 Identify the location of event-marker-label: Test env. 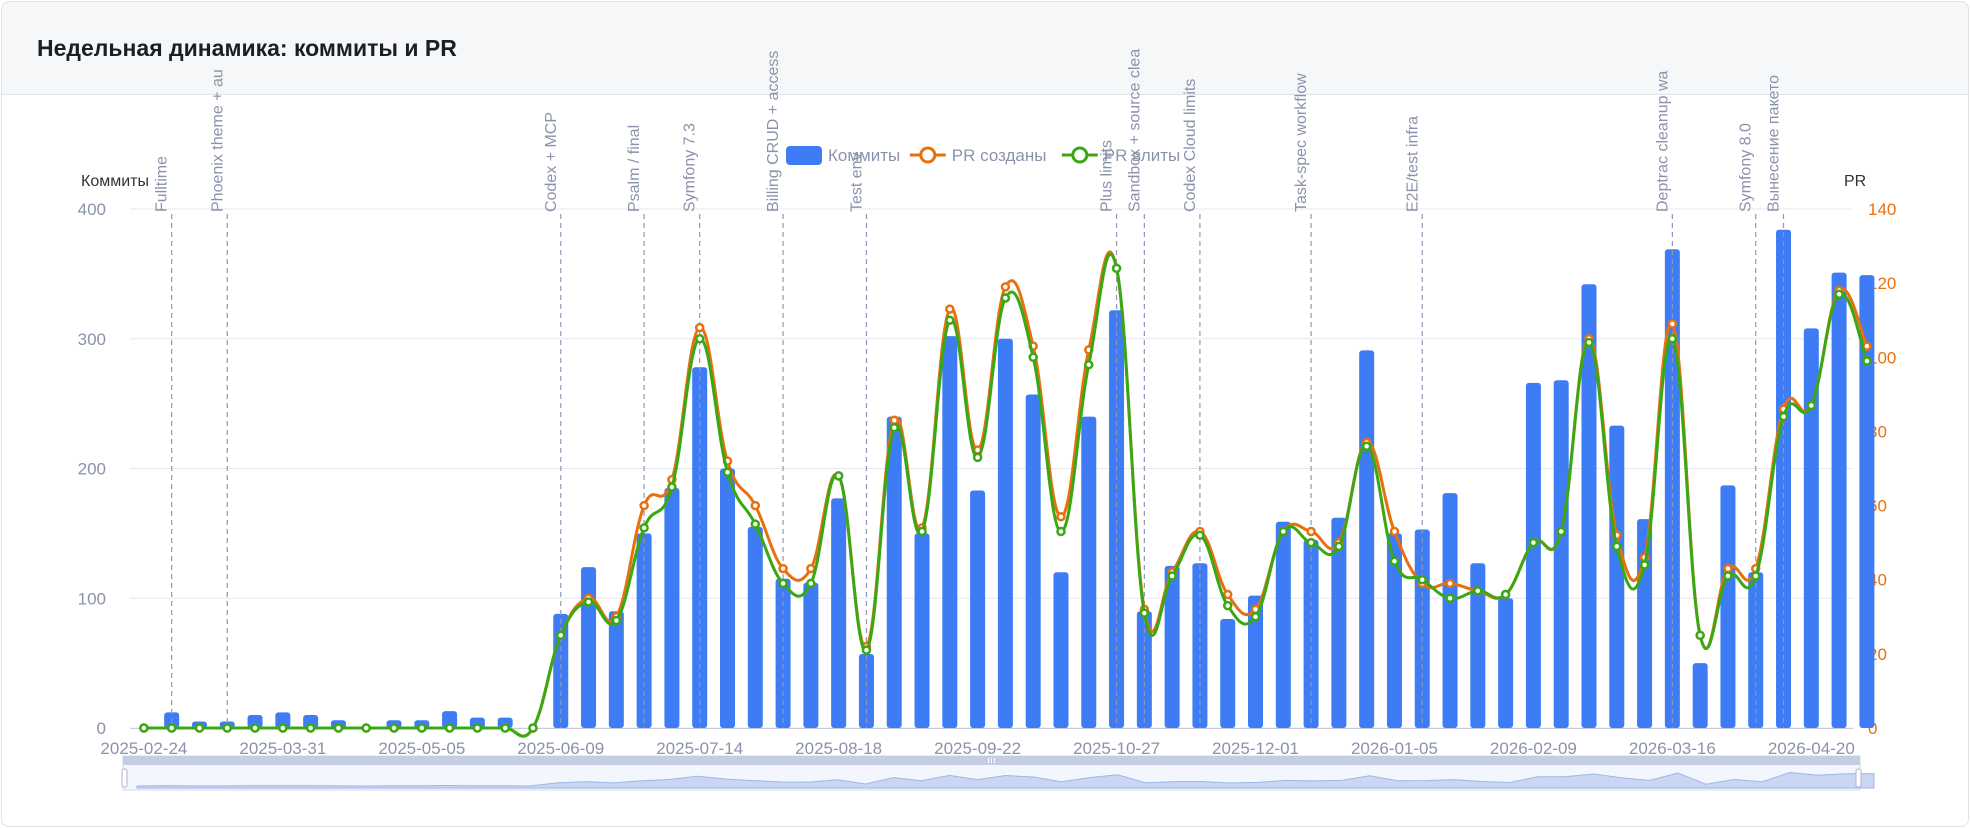
(856, 182).